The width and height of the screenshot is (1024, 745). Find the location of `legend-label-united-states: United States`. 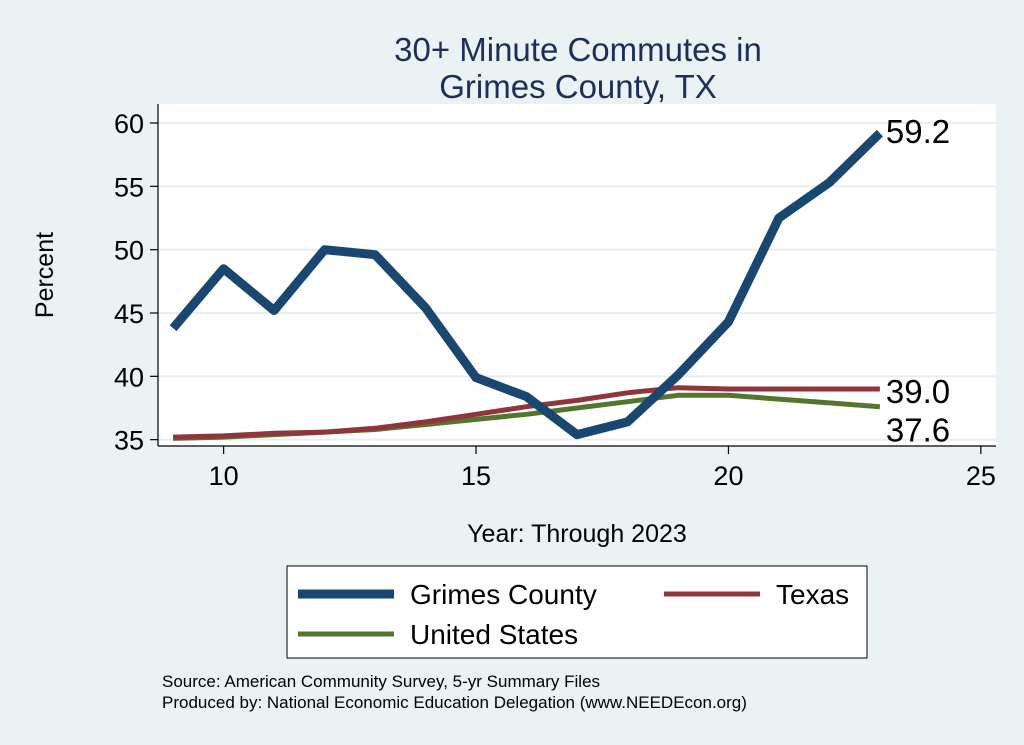

legend-label-united-states: United States is located at coordinates (494, 634).